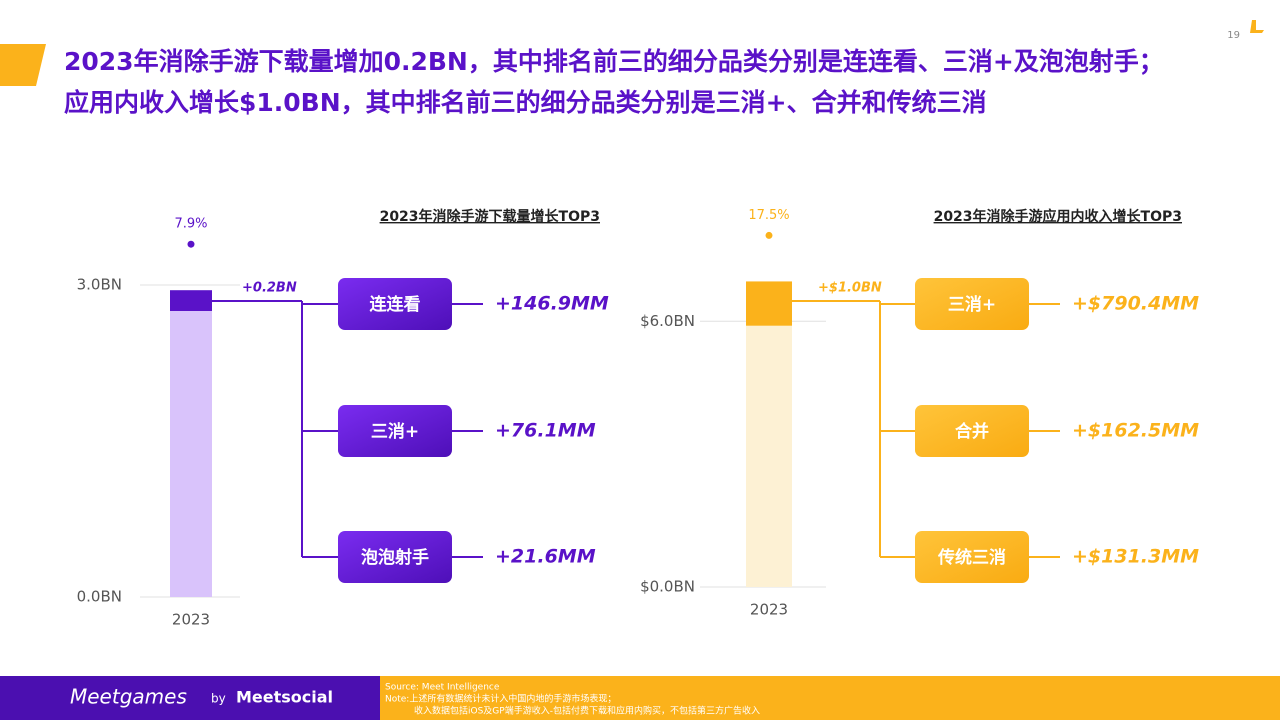 The width and height of the screenshot is (1280, 720). What do you see at coordinates (269, 288) in the screenshot?
I see `value-label: +0.2BN` at bounding box center [269, 288].